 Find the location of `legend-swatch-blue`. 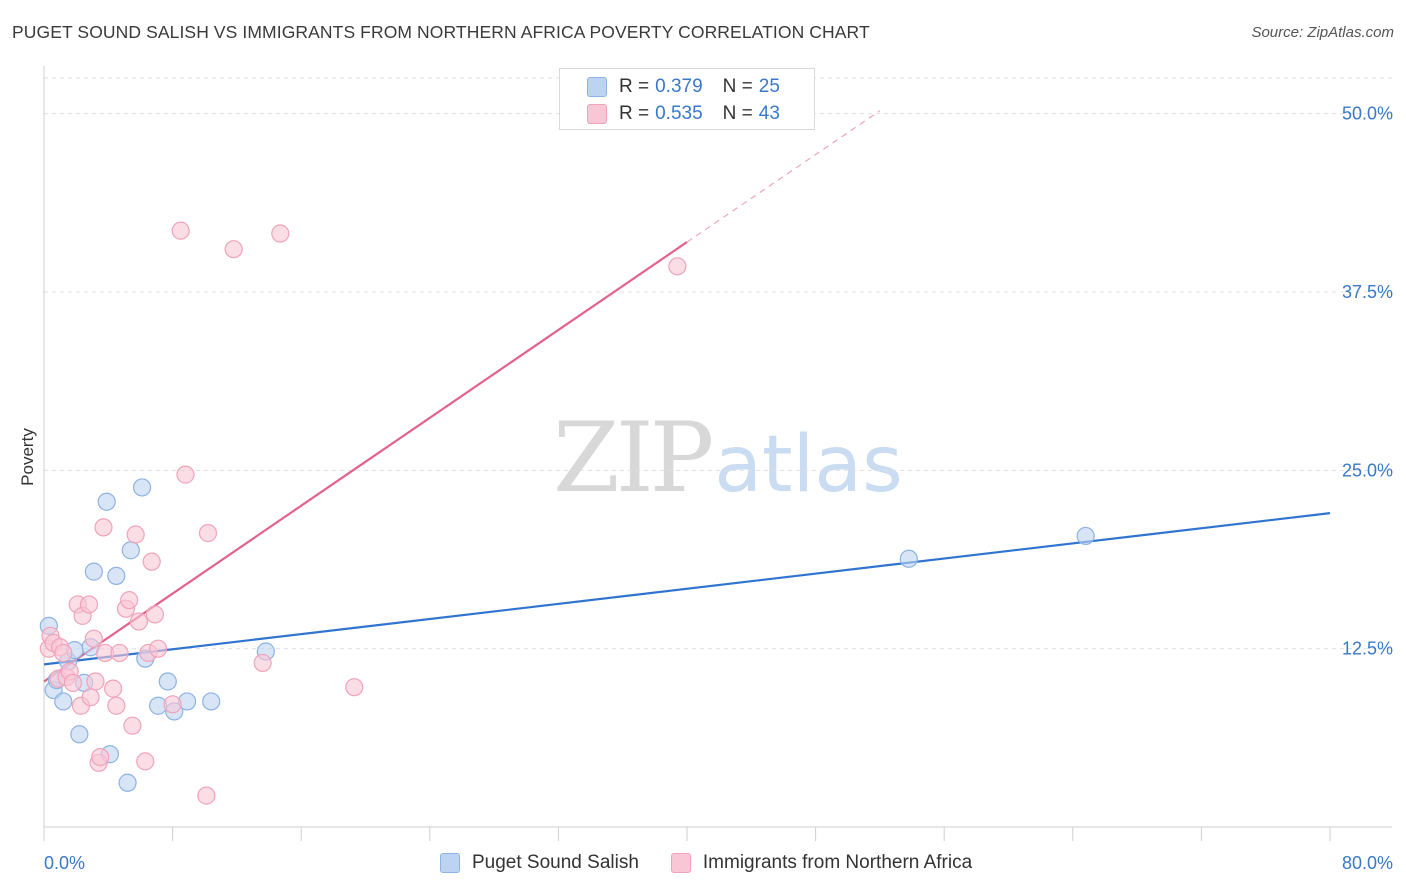

legend-swatch-blue is located at coordinates (597, 87).